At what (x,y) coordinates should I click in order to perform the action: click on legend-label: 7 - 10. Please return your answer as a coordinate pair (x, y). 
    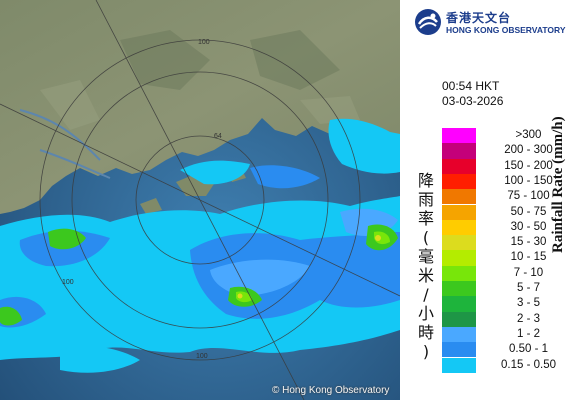
    Looking at the image, I should click on (528, 272).